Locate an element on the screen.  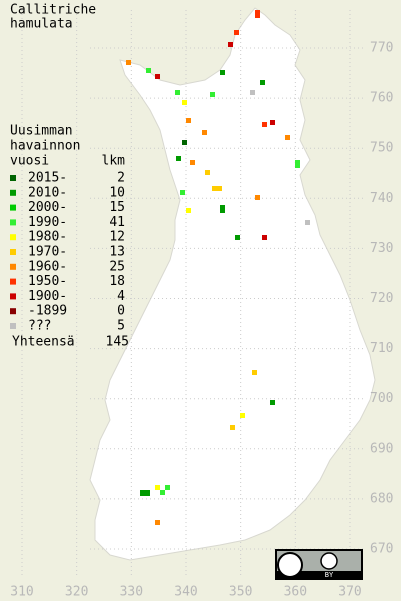
y-label: 710 is located at coordinates (381, 348).